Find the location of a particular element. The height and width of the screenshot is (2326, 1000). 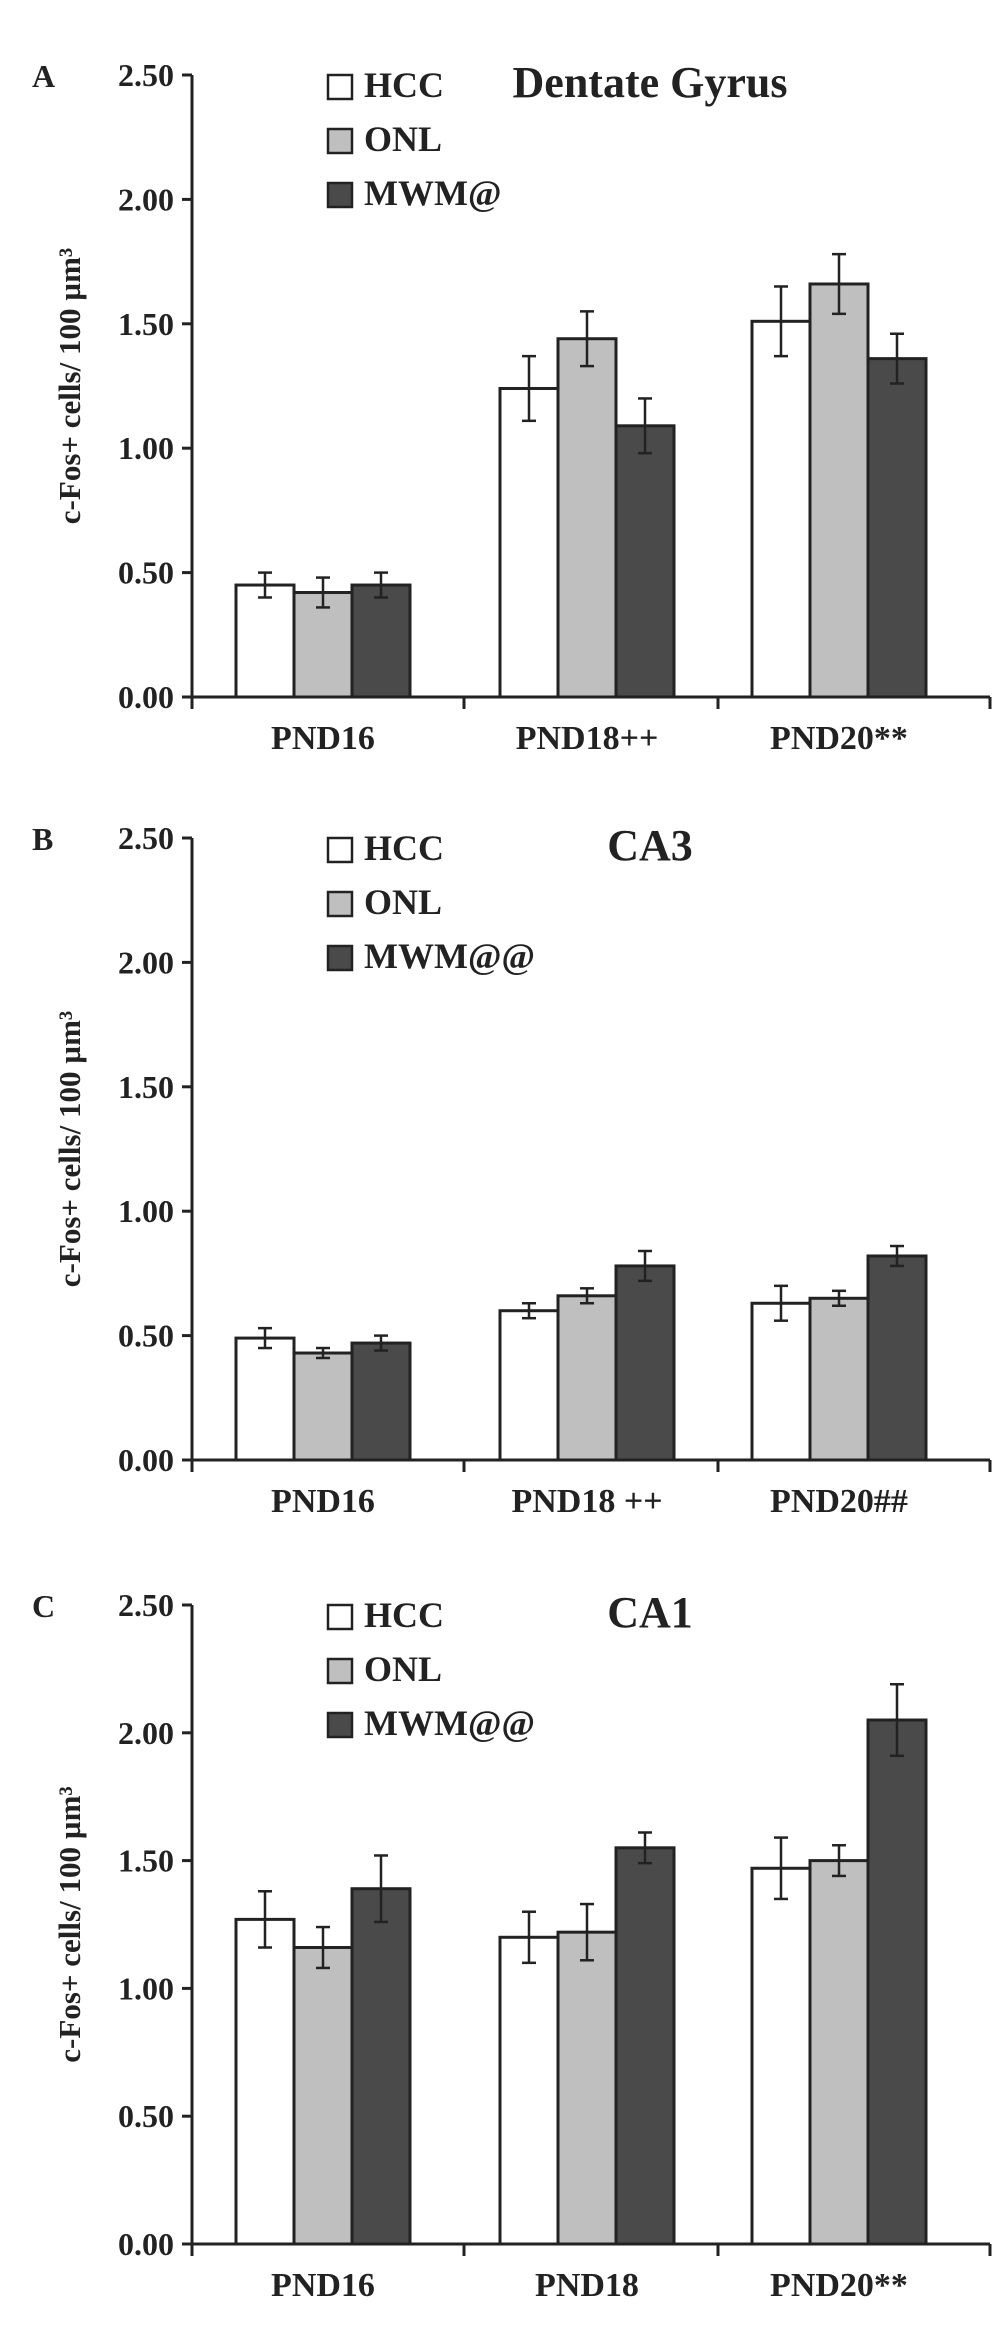

panel-label: A is located at coordinates (43, 76).